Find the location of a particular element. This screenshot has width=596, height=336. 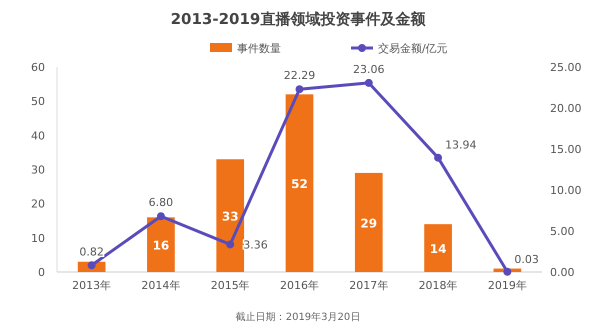

data-label: 22.29 is located at coordinates (300, 75).